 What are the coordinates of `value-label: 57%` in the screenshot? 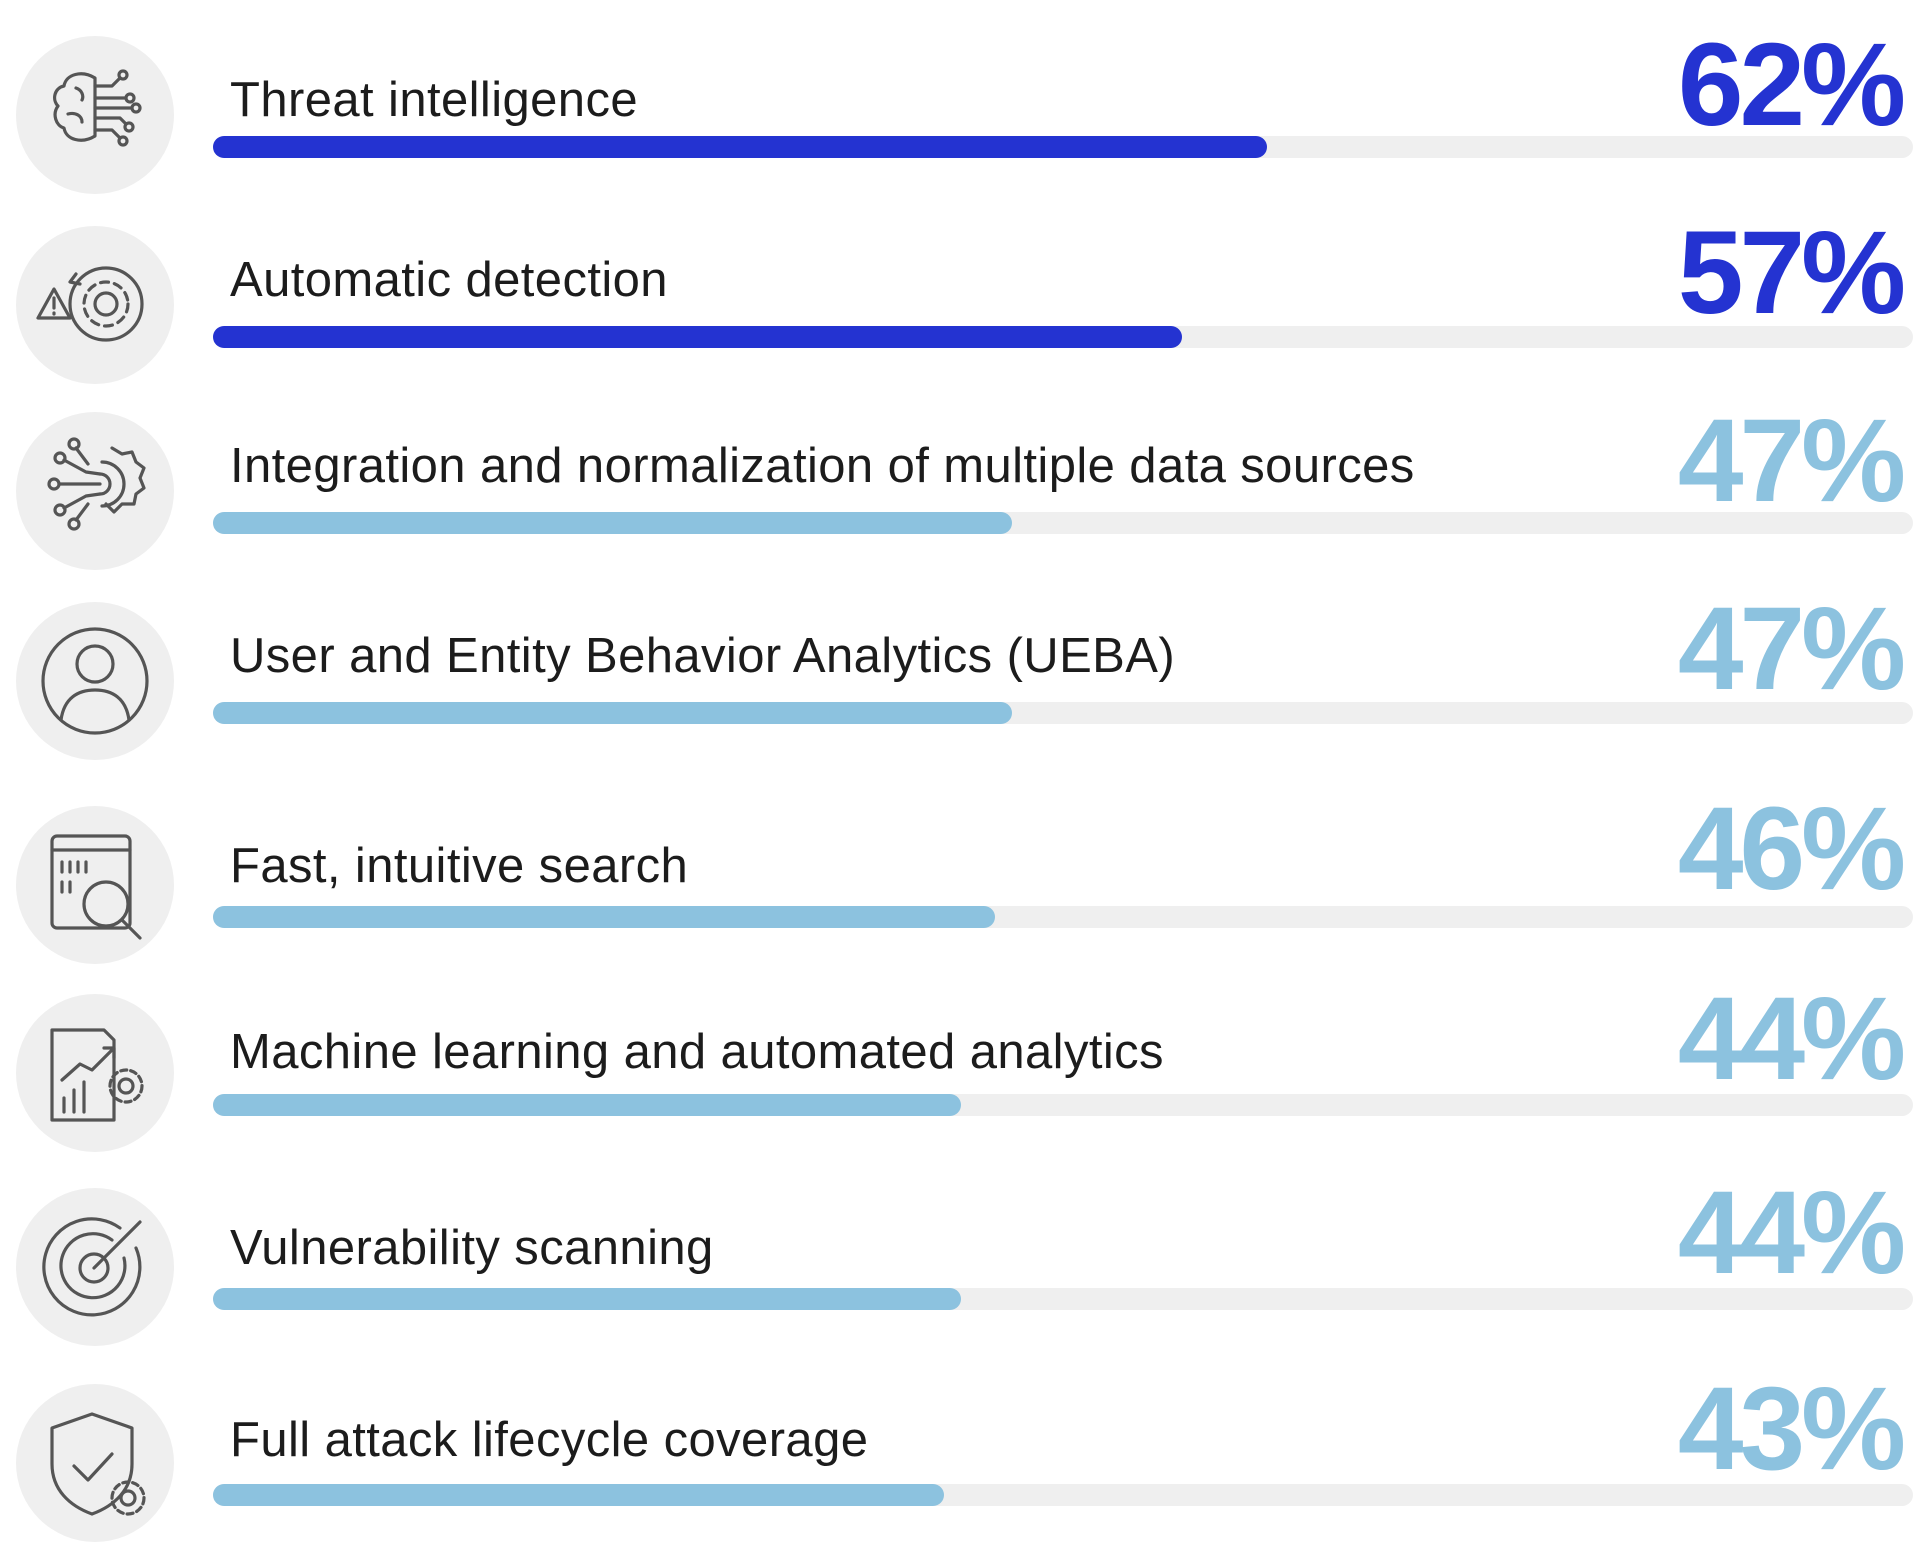 It's located at (1791, 273).